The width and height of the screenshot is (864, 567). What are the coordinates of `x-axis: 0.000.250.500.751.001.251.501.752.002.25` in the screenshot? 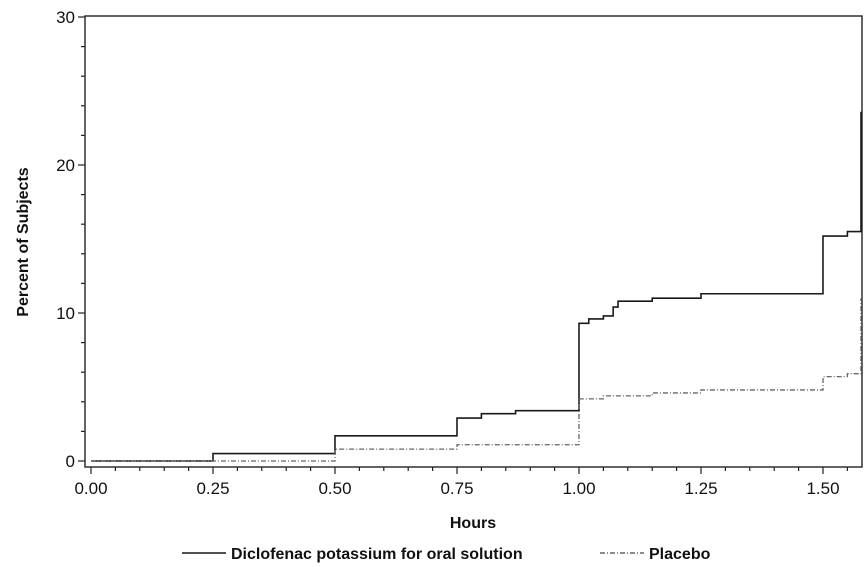 It's located at (461, 482).